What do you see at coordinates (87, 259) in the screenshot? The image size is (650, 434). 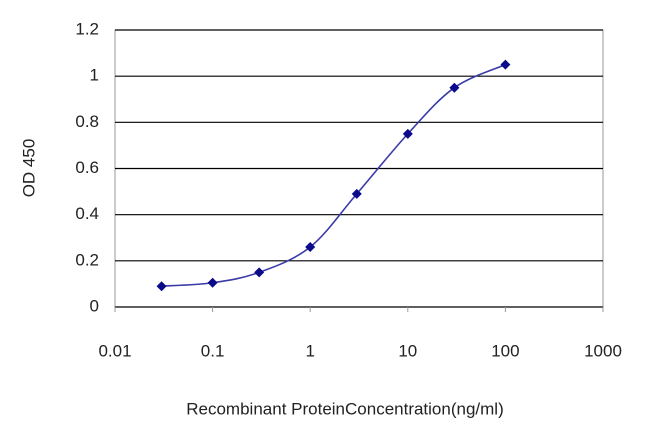 I see `y-tick-label: 0.2` at bounding box center [87, 259].